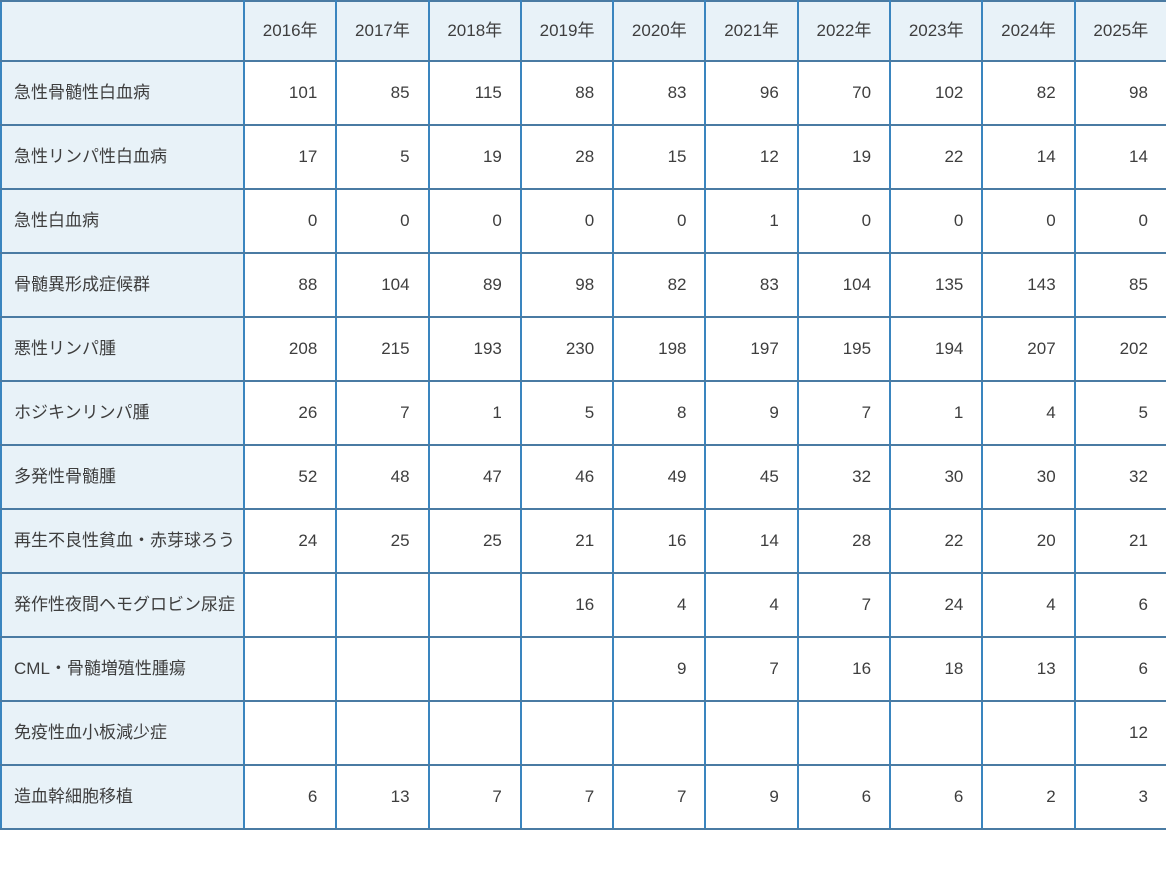  Describe the element at coordinates (1119, 349) in the screenshot. I see `value-cell: 202` at that location.